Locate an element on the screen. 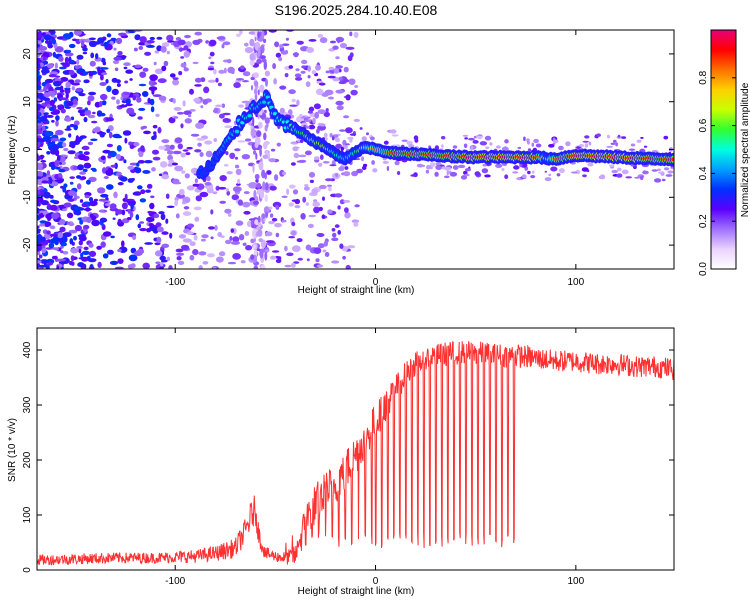 The height and width of the screenshot is (605, 750). colorbar-tick-label: 0.4 is located at coordinates (703, 173).